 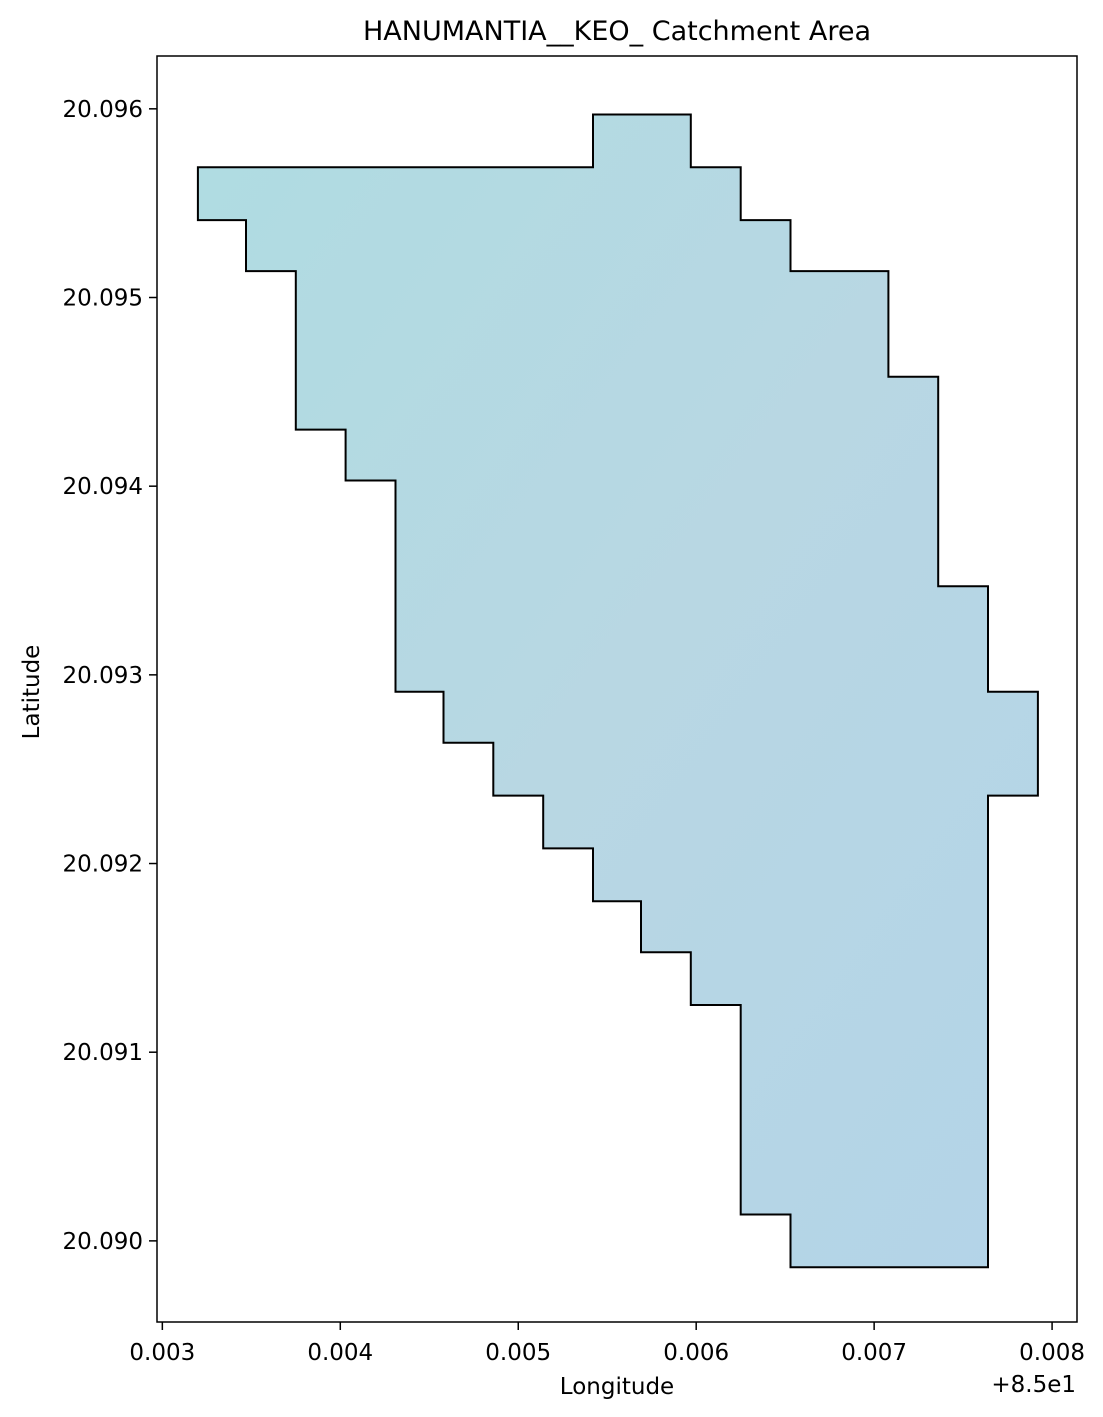 I want to click on x-tick-label: 0.006, so click(x=696, y=1353).